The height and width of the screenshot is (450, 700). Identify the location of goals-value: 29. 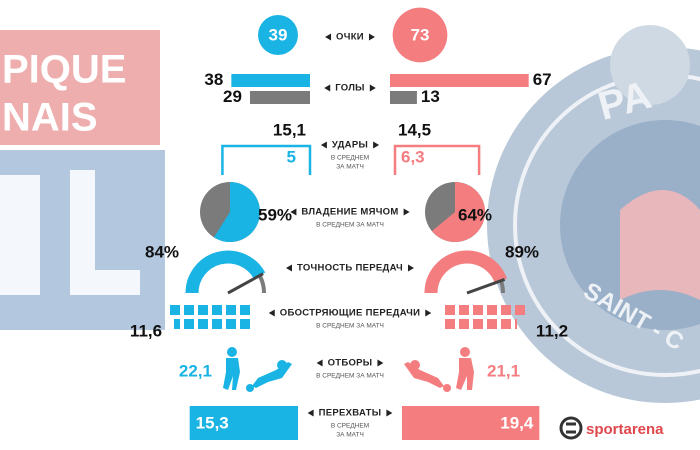
(232, 96).